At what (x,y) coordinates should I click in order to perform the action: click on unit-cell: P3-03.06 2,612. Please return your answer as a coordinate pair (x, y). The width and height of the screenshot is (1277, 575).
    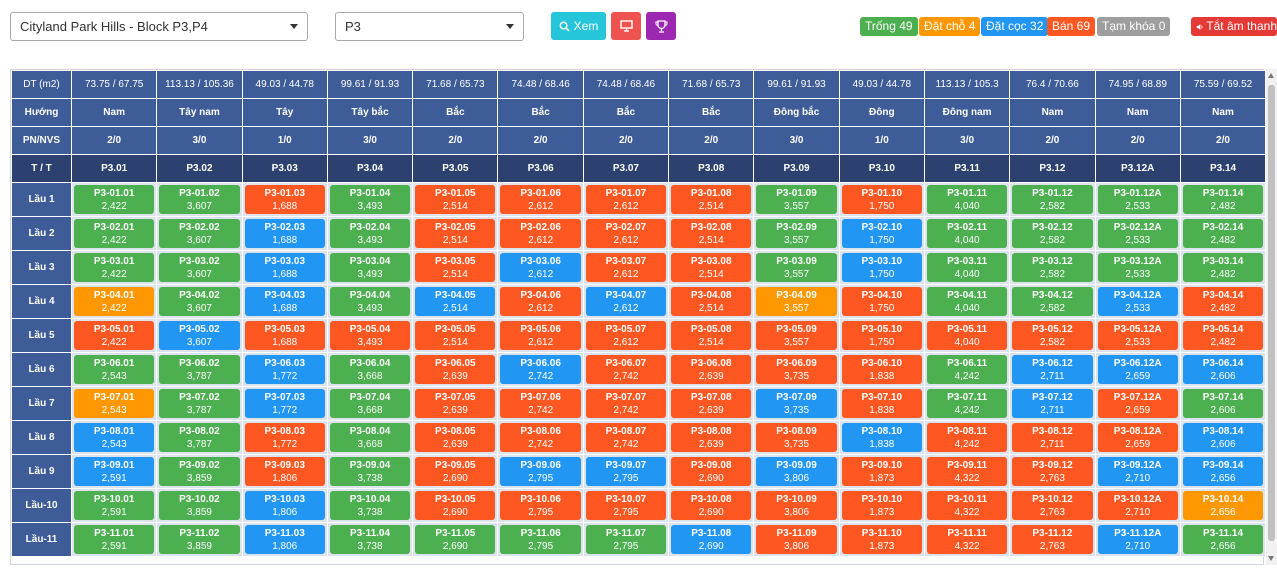
    Looking at the image, I should click on (540, 267).